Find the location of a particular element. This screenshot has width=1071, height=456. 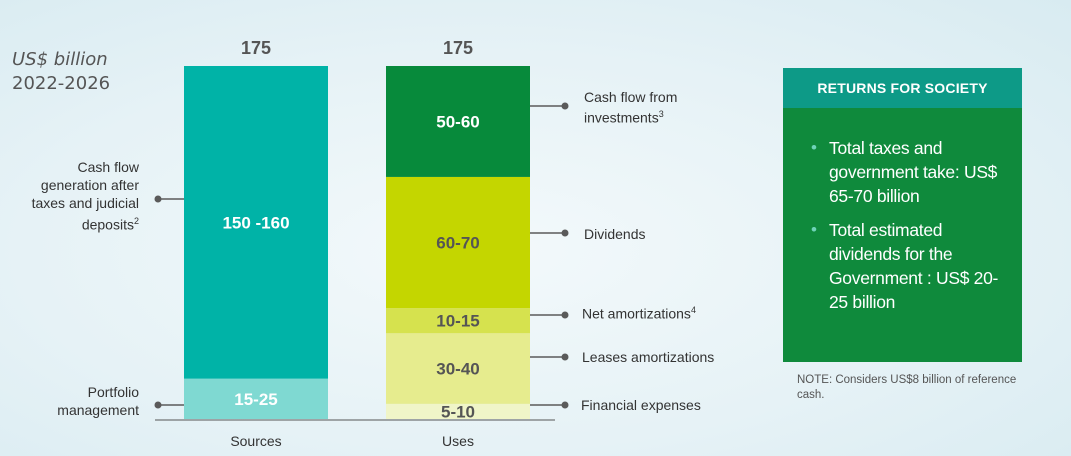

label-line: deposits2 is located at coordinates (85, 223).